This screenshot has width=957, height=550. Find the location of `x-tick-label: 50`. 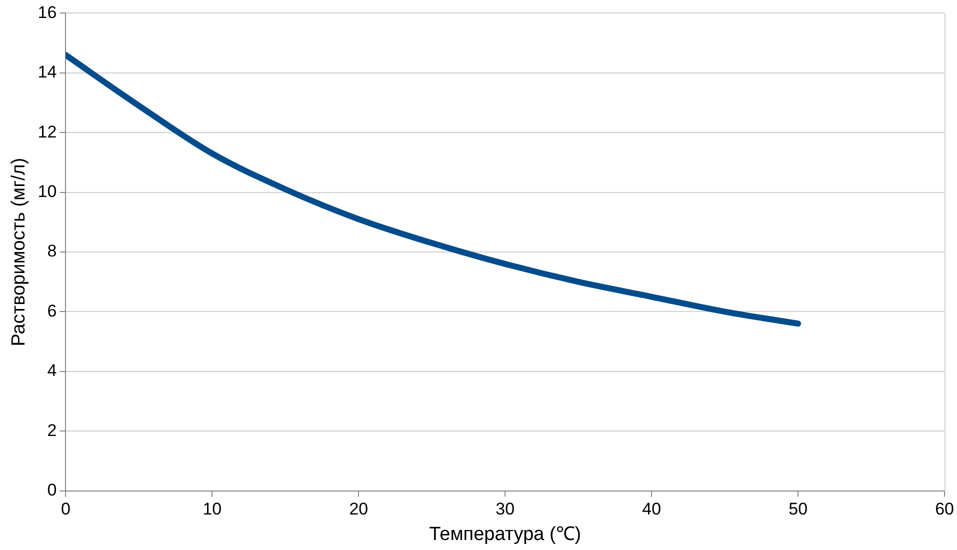

x-tick-label: 50 is located at coordinates (798, 509).